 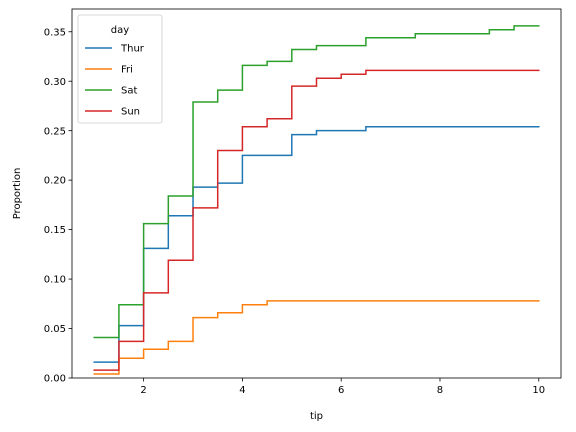 What do you see at coordinates (55, 32) in the screenshot?
I see `y-tick-label: 0.35` at bounding box center [55, 32].